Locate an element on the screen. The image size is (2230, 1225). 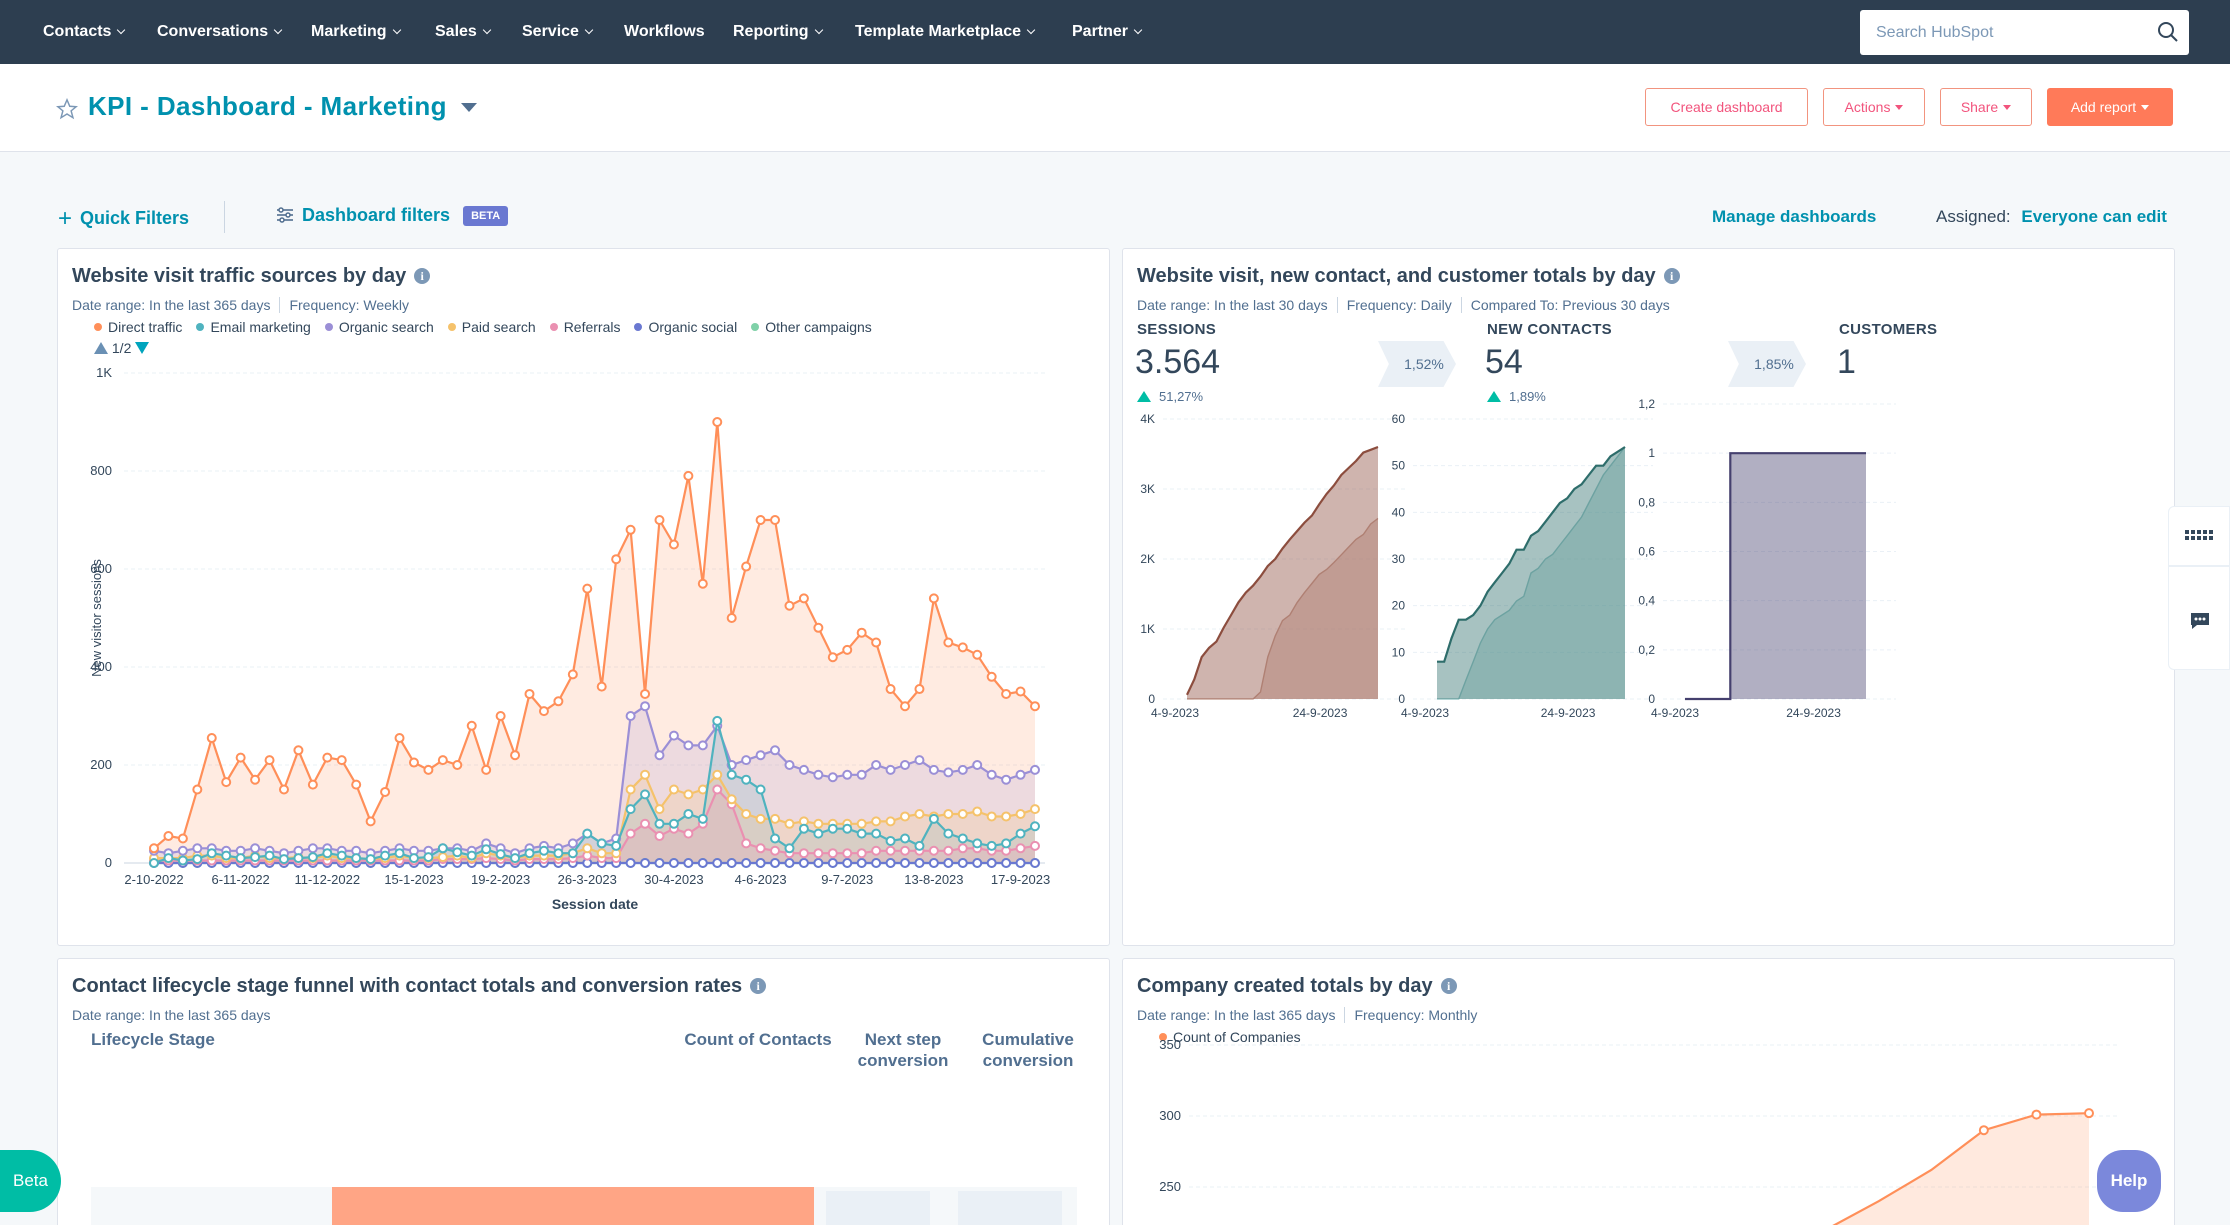
legend-label: Other campaigns is located at coordinates (818, 327).